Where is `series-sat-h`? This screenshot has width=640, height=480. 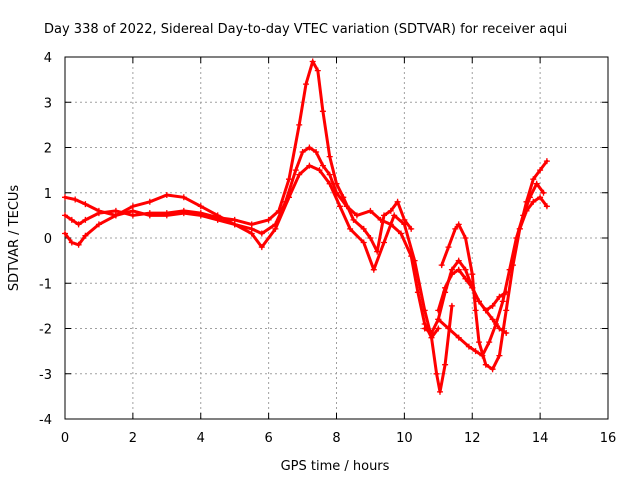
series-sat-h is located at coordinates (533, 213).